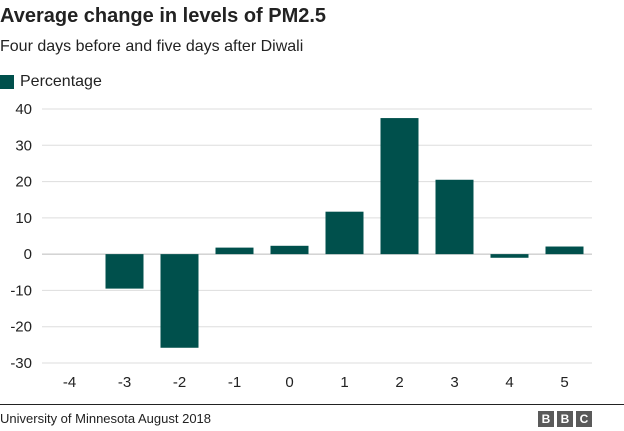  What do you see at coordinates (509, 382) in the screenshot?
I see `x-tick-label: 4` at bounding box center [509, 382].